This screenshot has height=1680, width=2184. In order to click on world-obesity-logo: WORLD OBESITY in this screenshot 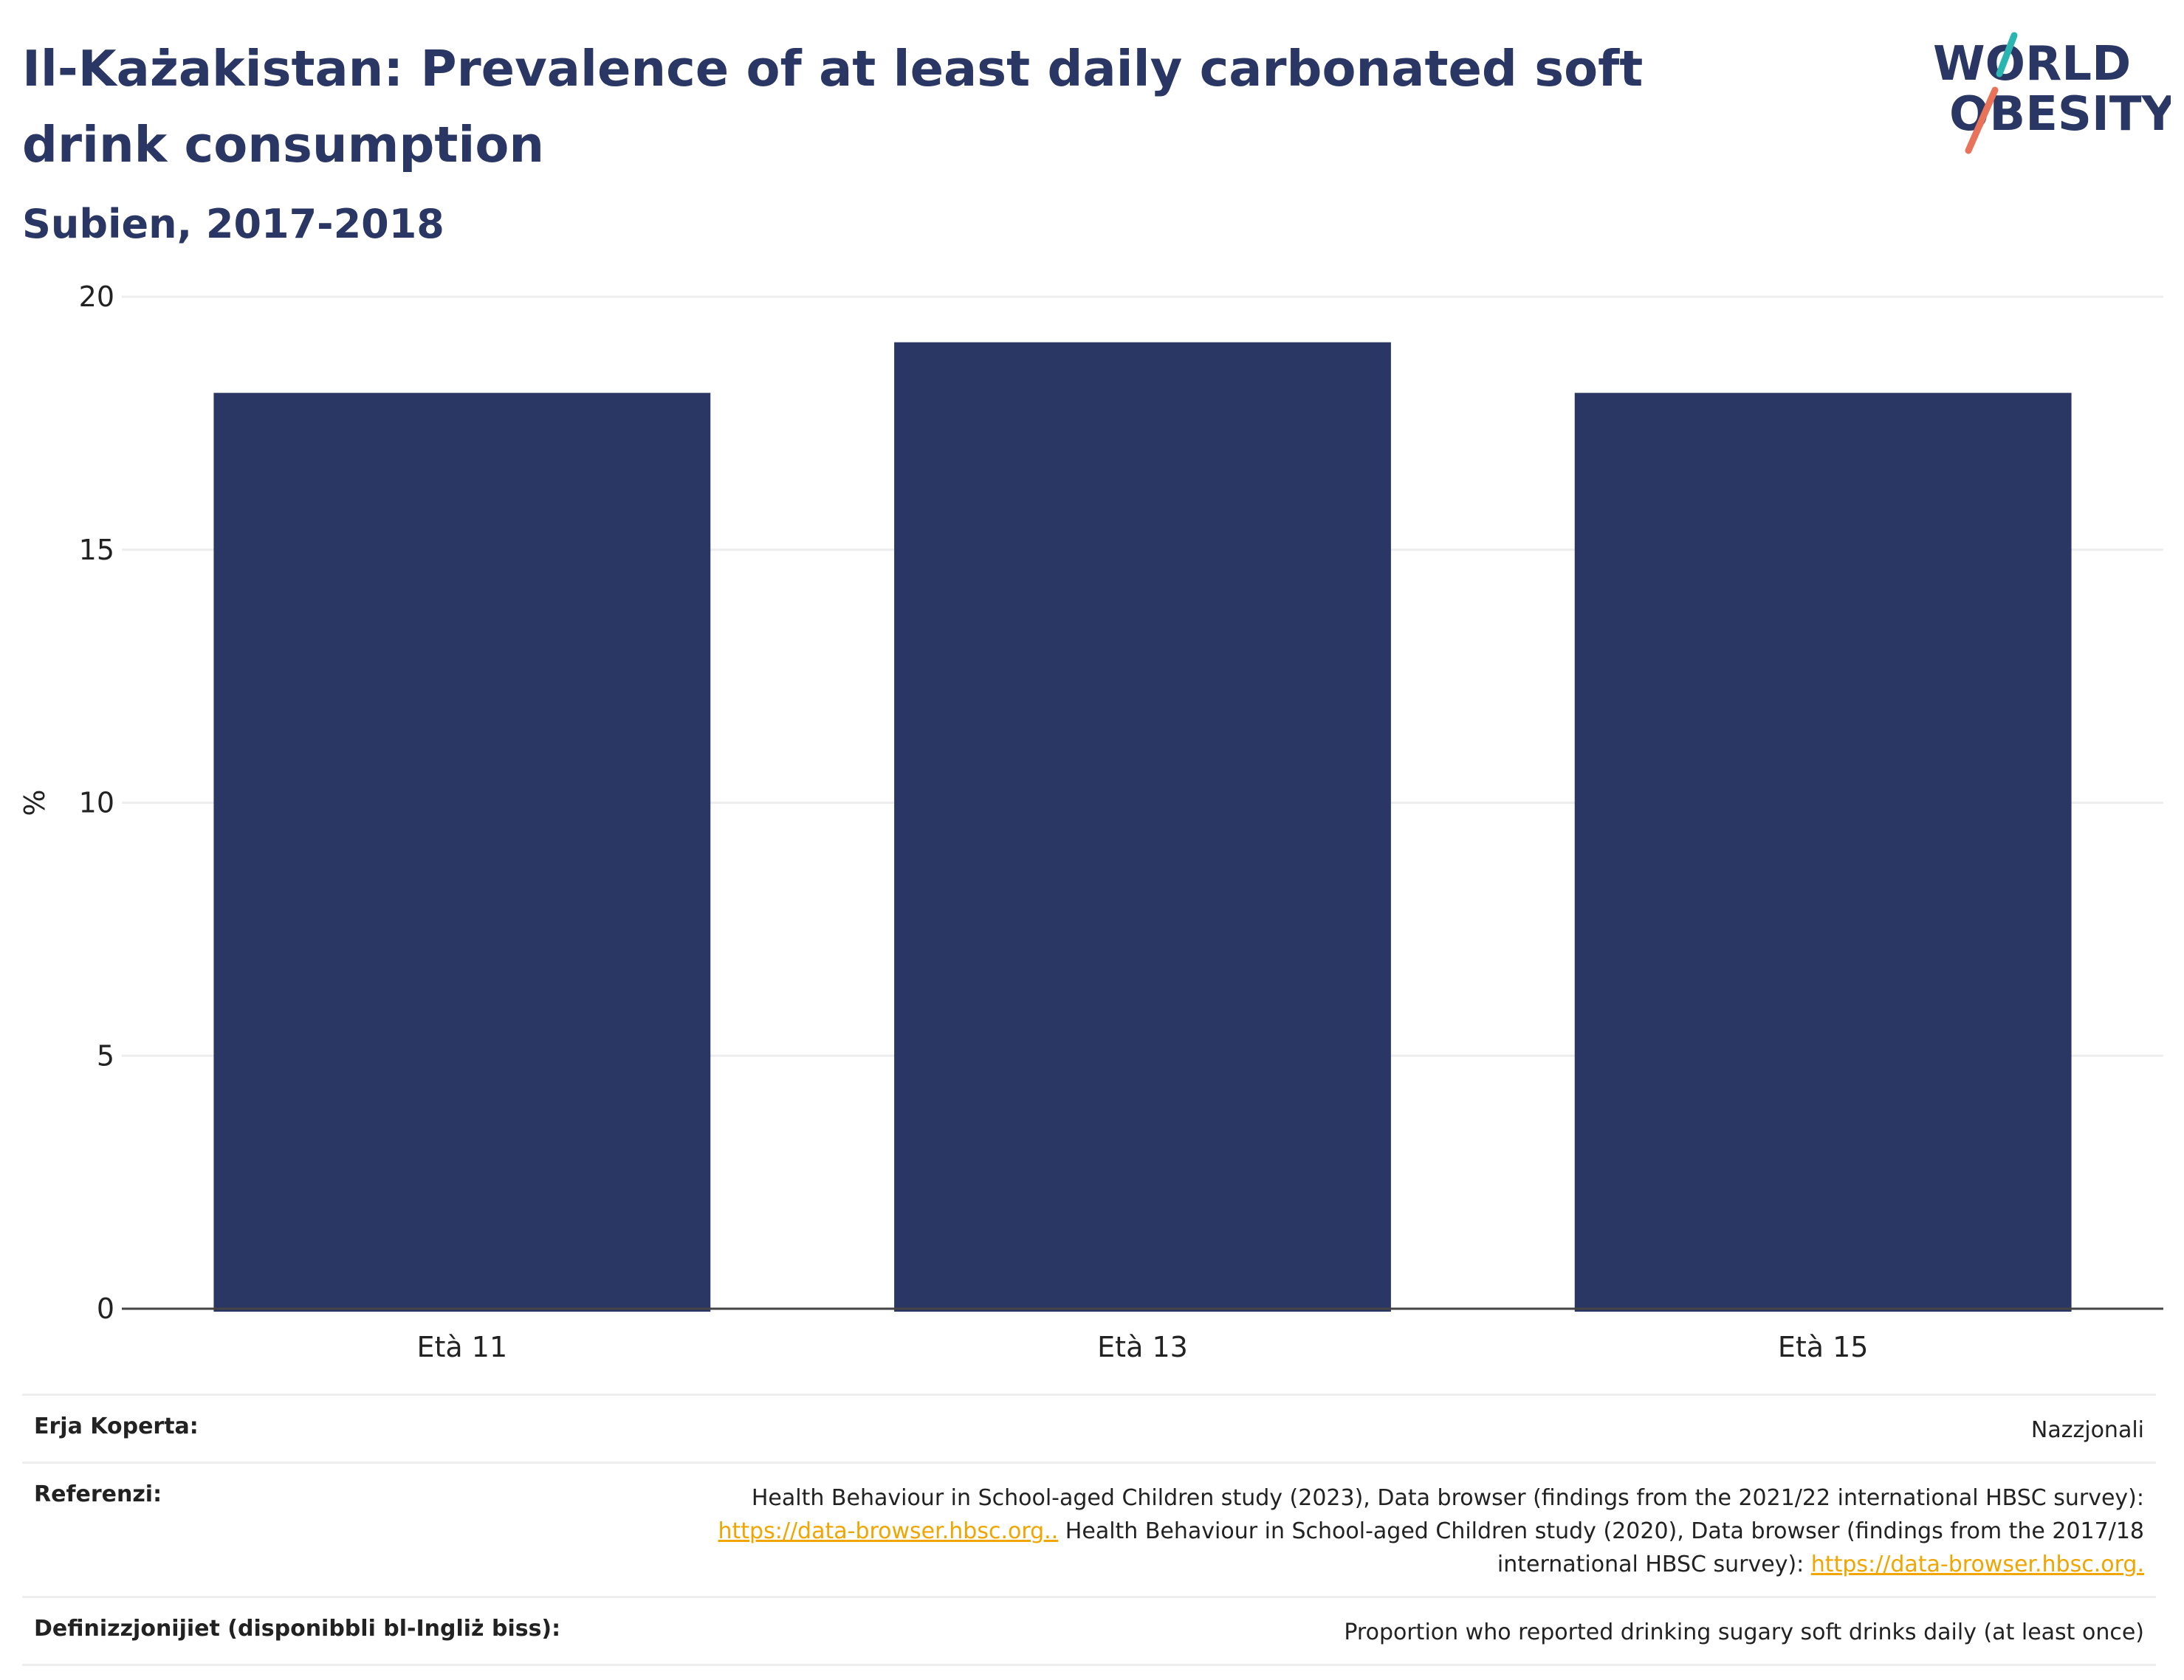, I will do `click(2046, 96)`.